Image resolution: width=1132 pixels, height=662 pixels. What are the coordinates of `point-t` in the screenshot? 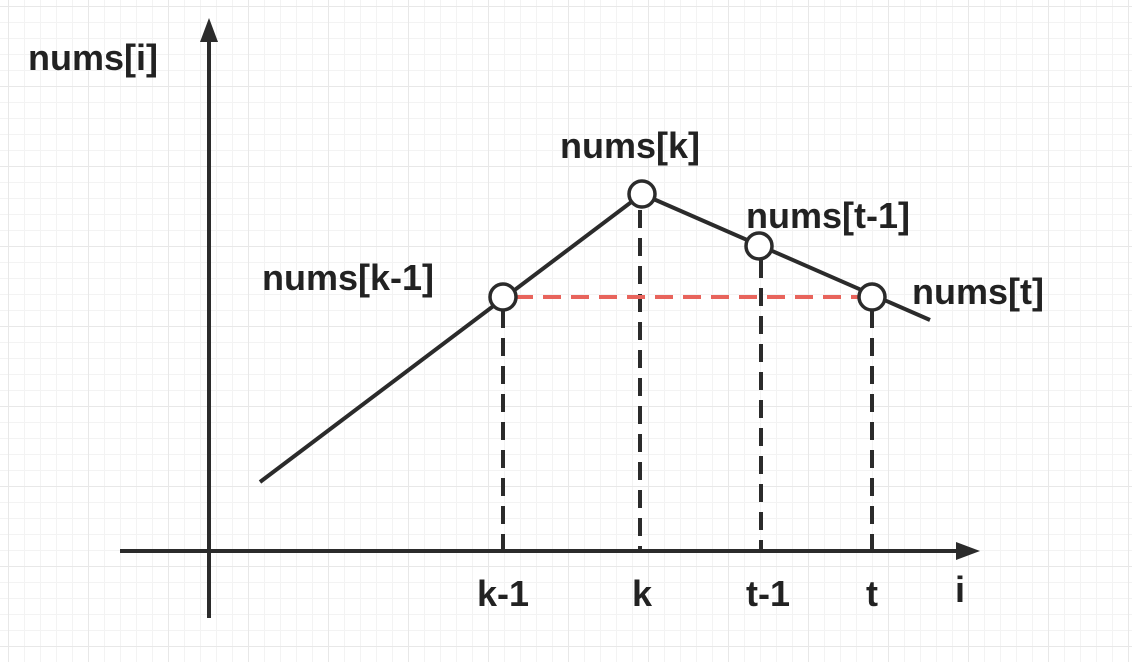 It's located at (872, 297).